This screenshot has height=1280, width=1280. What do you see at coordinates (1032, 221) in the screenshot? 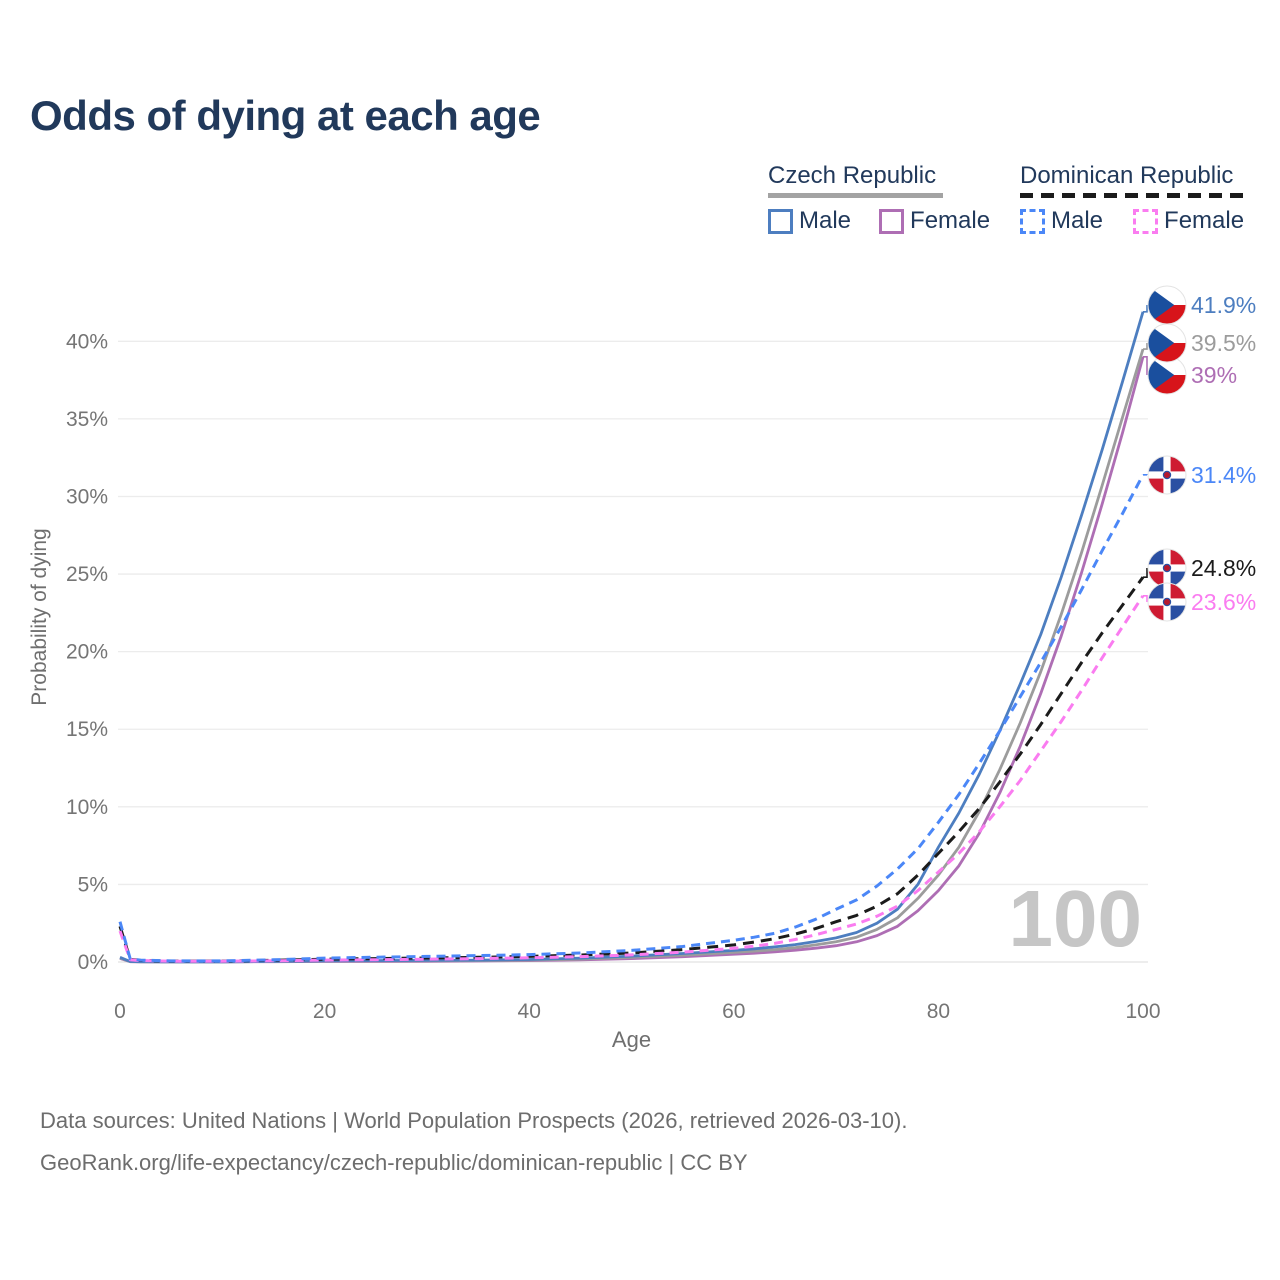
I see `dominican-male-swatch-icon` at bounding box center [1032, 221].